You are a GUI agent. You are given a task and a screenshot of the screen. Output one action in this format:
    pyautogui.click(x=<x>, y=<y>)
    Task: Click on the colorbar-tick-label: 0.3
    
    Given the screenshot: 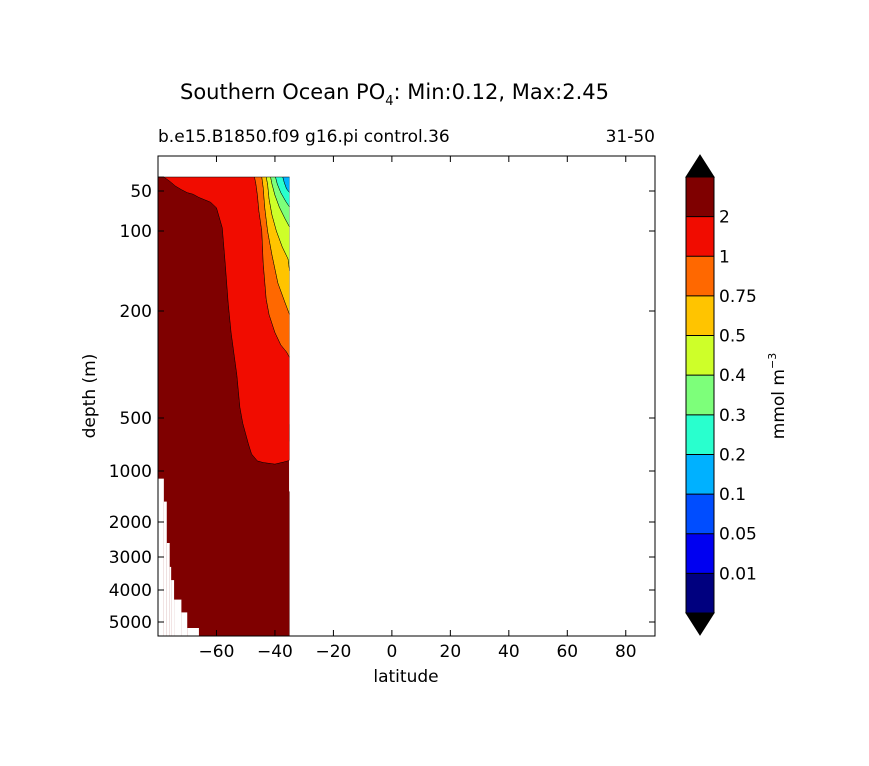 What is the action you would take?
    pyautogui.click(x=732, y=416)
    